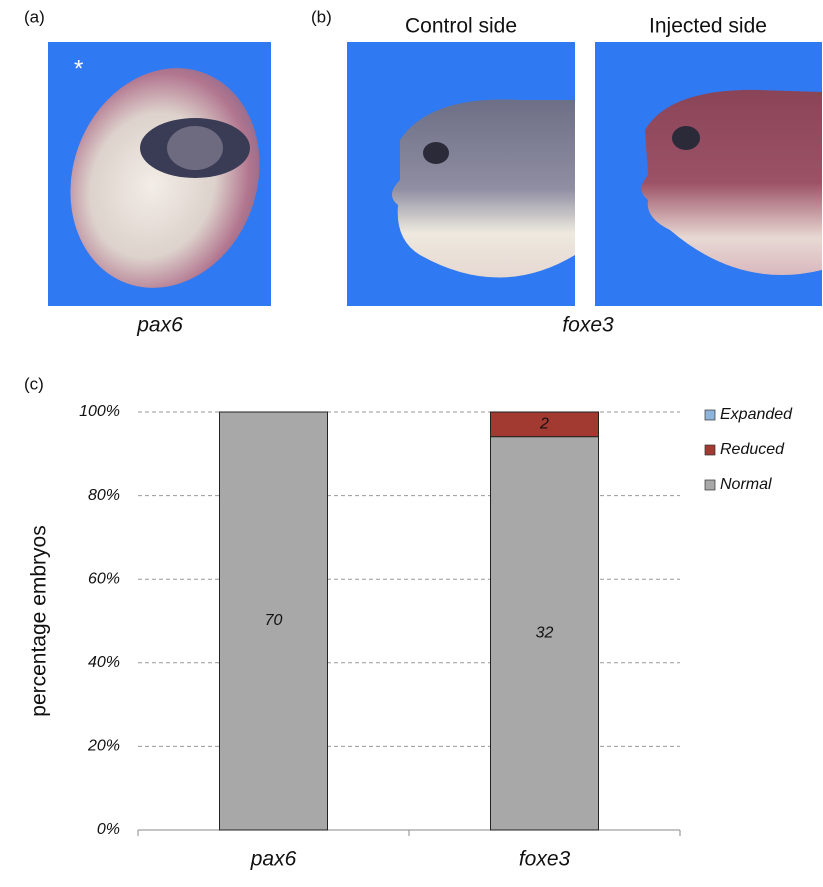  What do you see at coordinates (104, 578) in the screenshot?
I see `y-tick-label: 60%` at bounding box center [104, 578].